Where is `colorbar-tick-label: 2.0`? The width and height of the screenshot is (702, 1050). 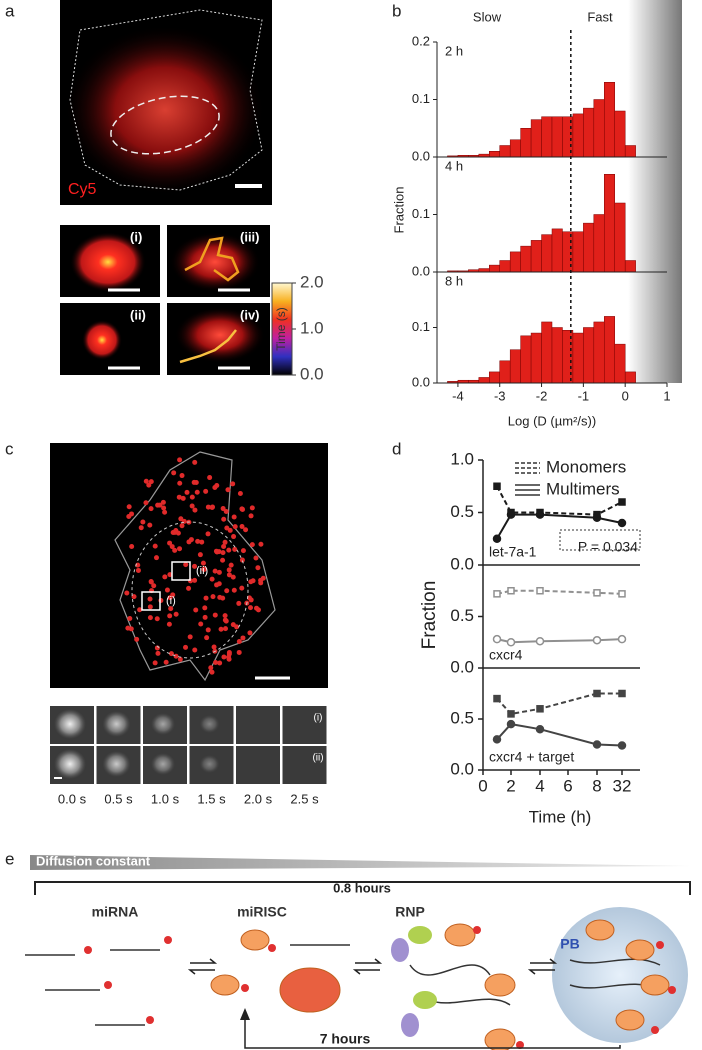 colorbar-tick-label: 2.0 is located at coordinates (312, 281).